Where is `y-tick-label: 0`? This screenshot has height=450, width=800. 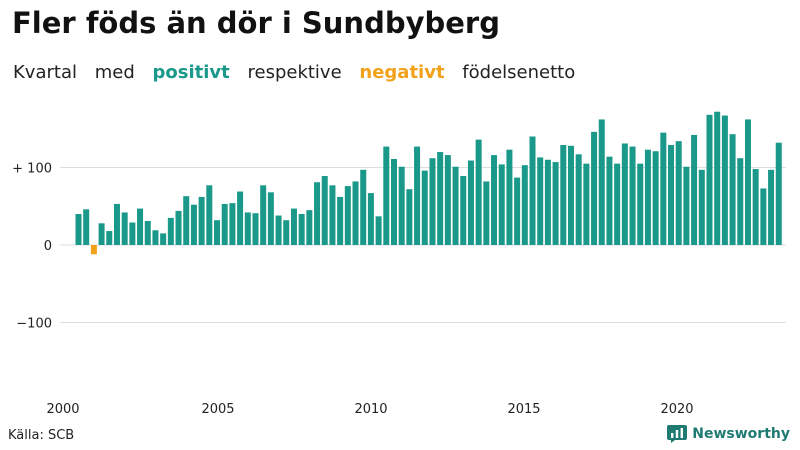
y-tick-label: 0 is located at coordinates (48, 246).